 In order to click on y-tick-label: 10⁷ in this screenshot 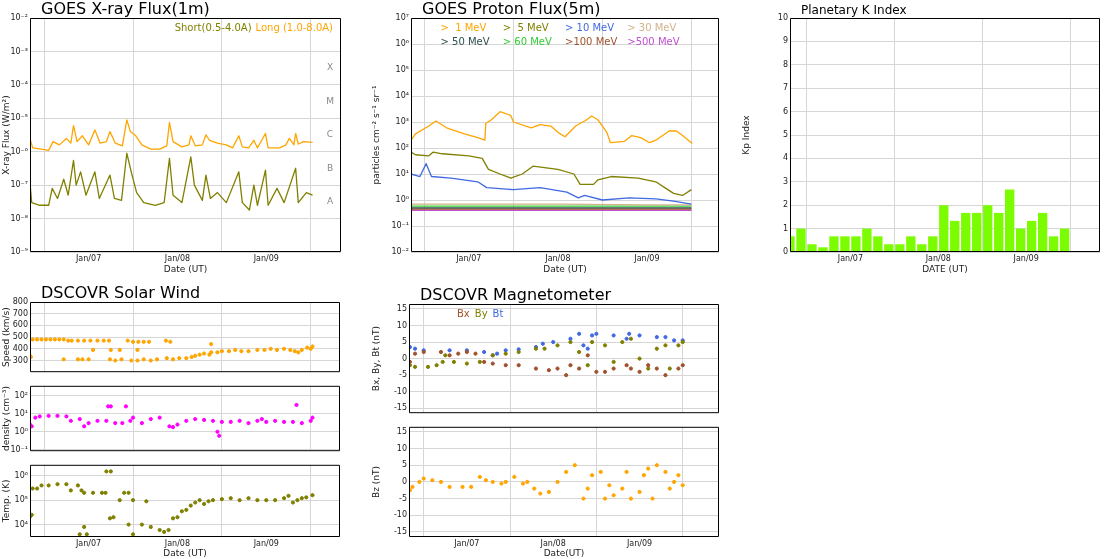, I will do `click(402, 18)`.